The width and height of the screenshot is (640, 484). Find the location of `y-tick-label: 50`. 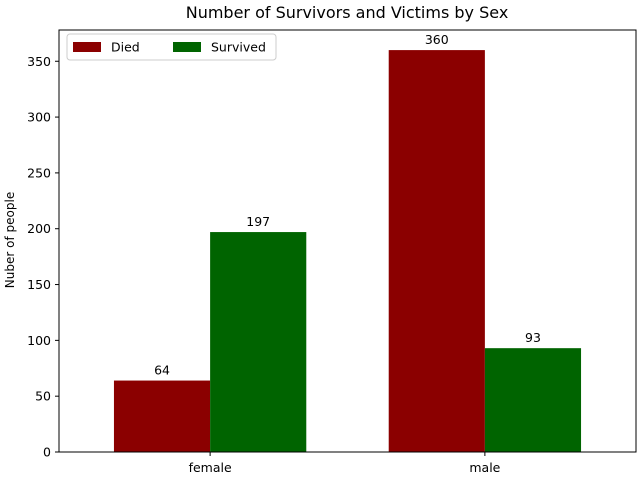

y-tick-label: 50 is located at coordinates (43, 396).